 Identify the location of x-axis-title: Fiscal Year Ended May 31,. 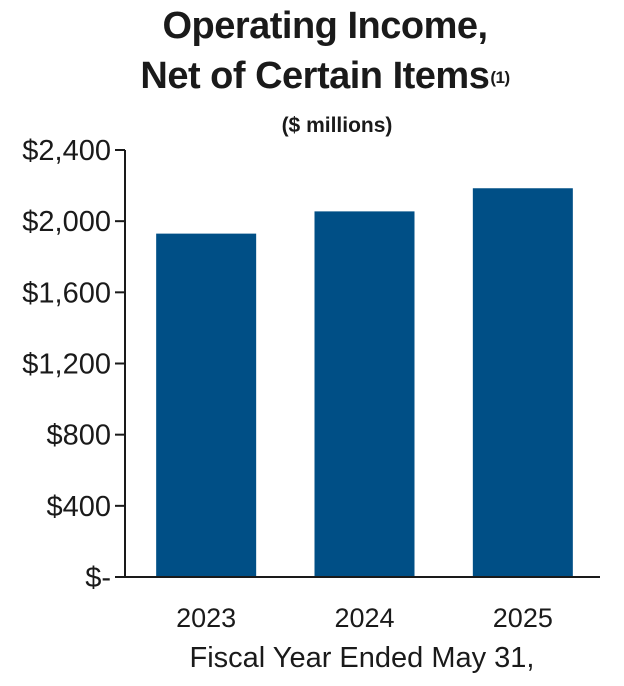
(362, 658).